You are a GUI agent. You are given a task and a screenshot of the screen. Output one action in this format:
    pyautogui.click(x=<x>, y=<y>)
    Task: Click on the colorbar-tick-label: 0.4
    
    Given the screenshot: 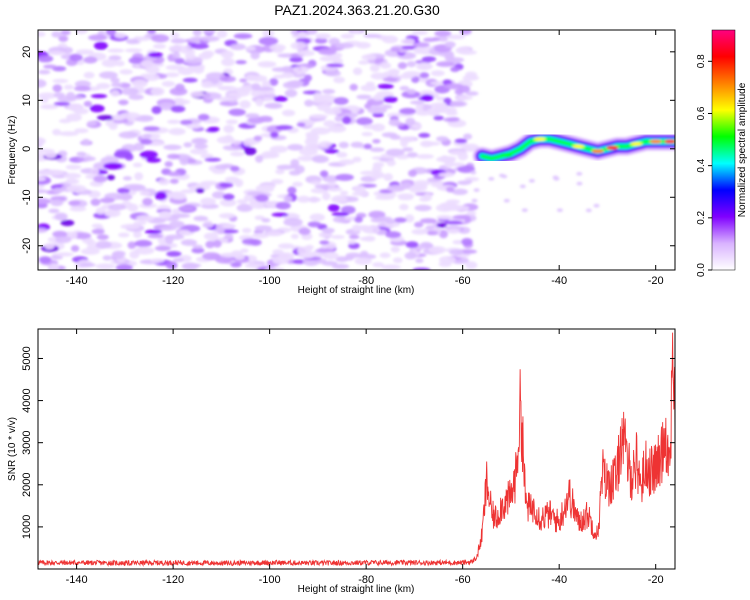 What is the action you would take?
    pyautogui.click(x=701, y=165)
    